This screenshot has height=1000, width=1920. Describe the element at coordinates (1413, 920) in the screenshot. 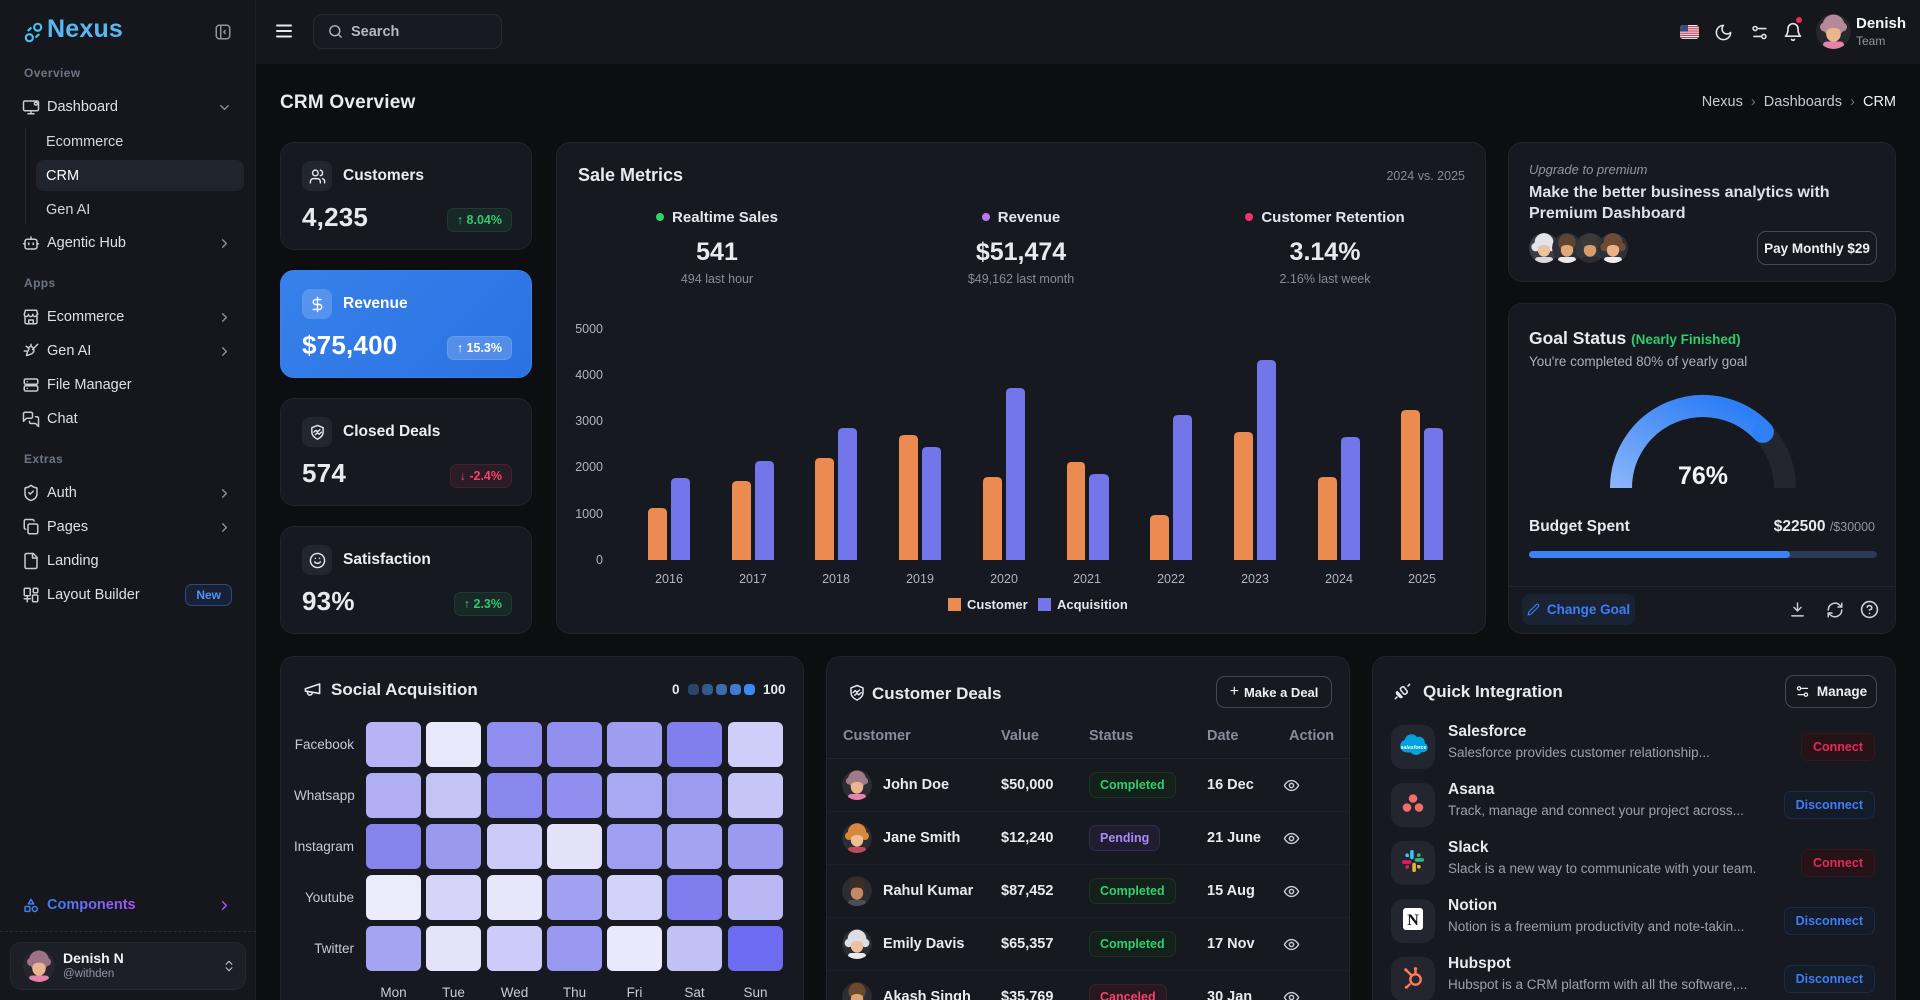

I see `svg-text: N` at that location.